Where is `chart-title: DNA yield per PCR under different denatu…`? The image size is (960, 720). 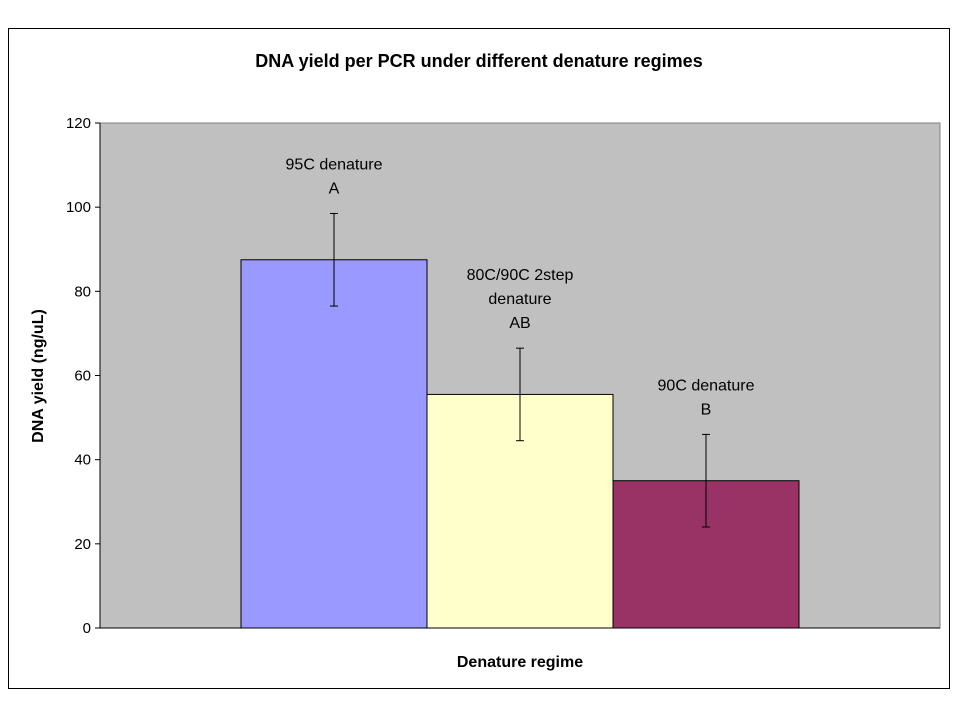
chart-title: DNA yield per PCR under different denatu… is located at coordinates (478, 61).